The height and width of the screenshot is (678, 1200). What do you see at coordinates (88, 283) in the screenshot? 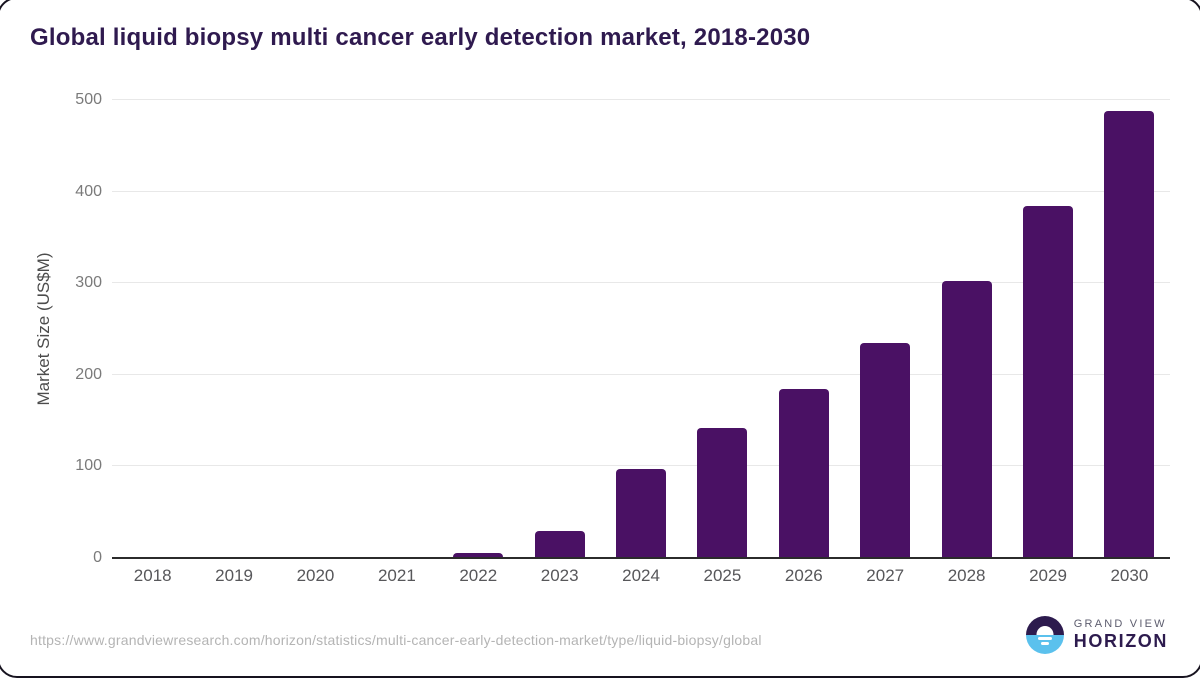
I see `y-tick-300: 300` at bounding box center [88, 283].